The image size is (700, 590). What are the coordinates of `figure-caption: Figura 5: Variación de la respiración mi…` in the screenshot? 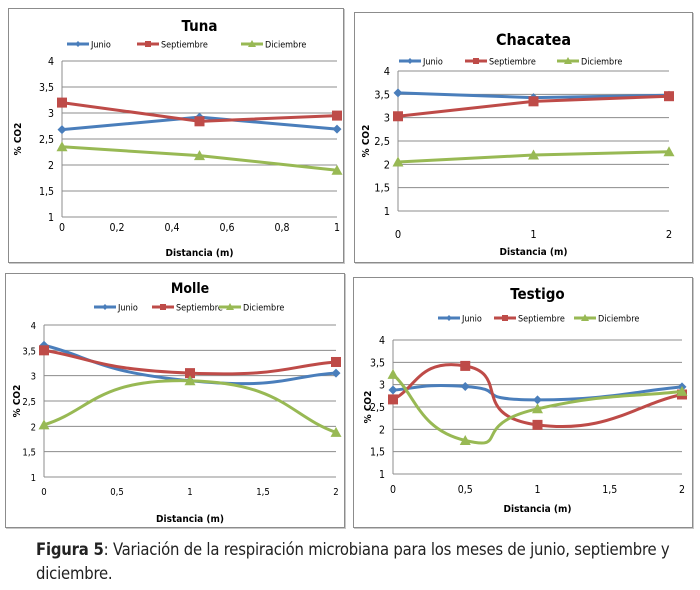 It's located at (361, 562).